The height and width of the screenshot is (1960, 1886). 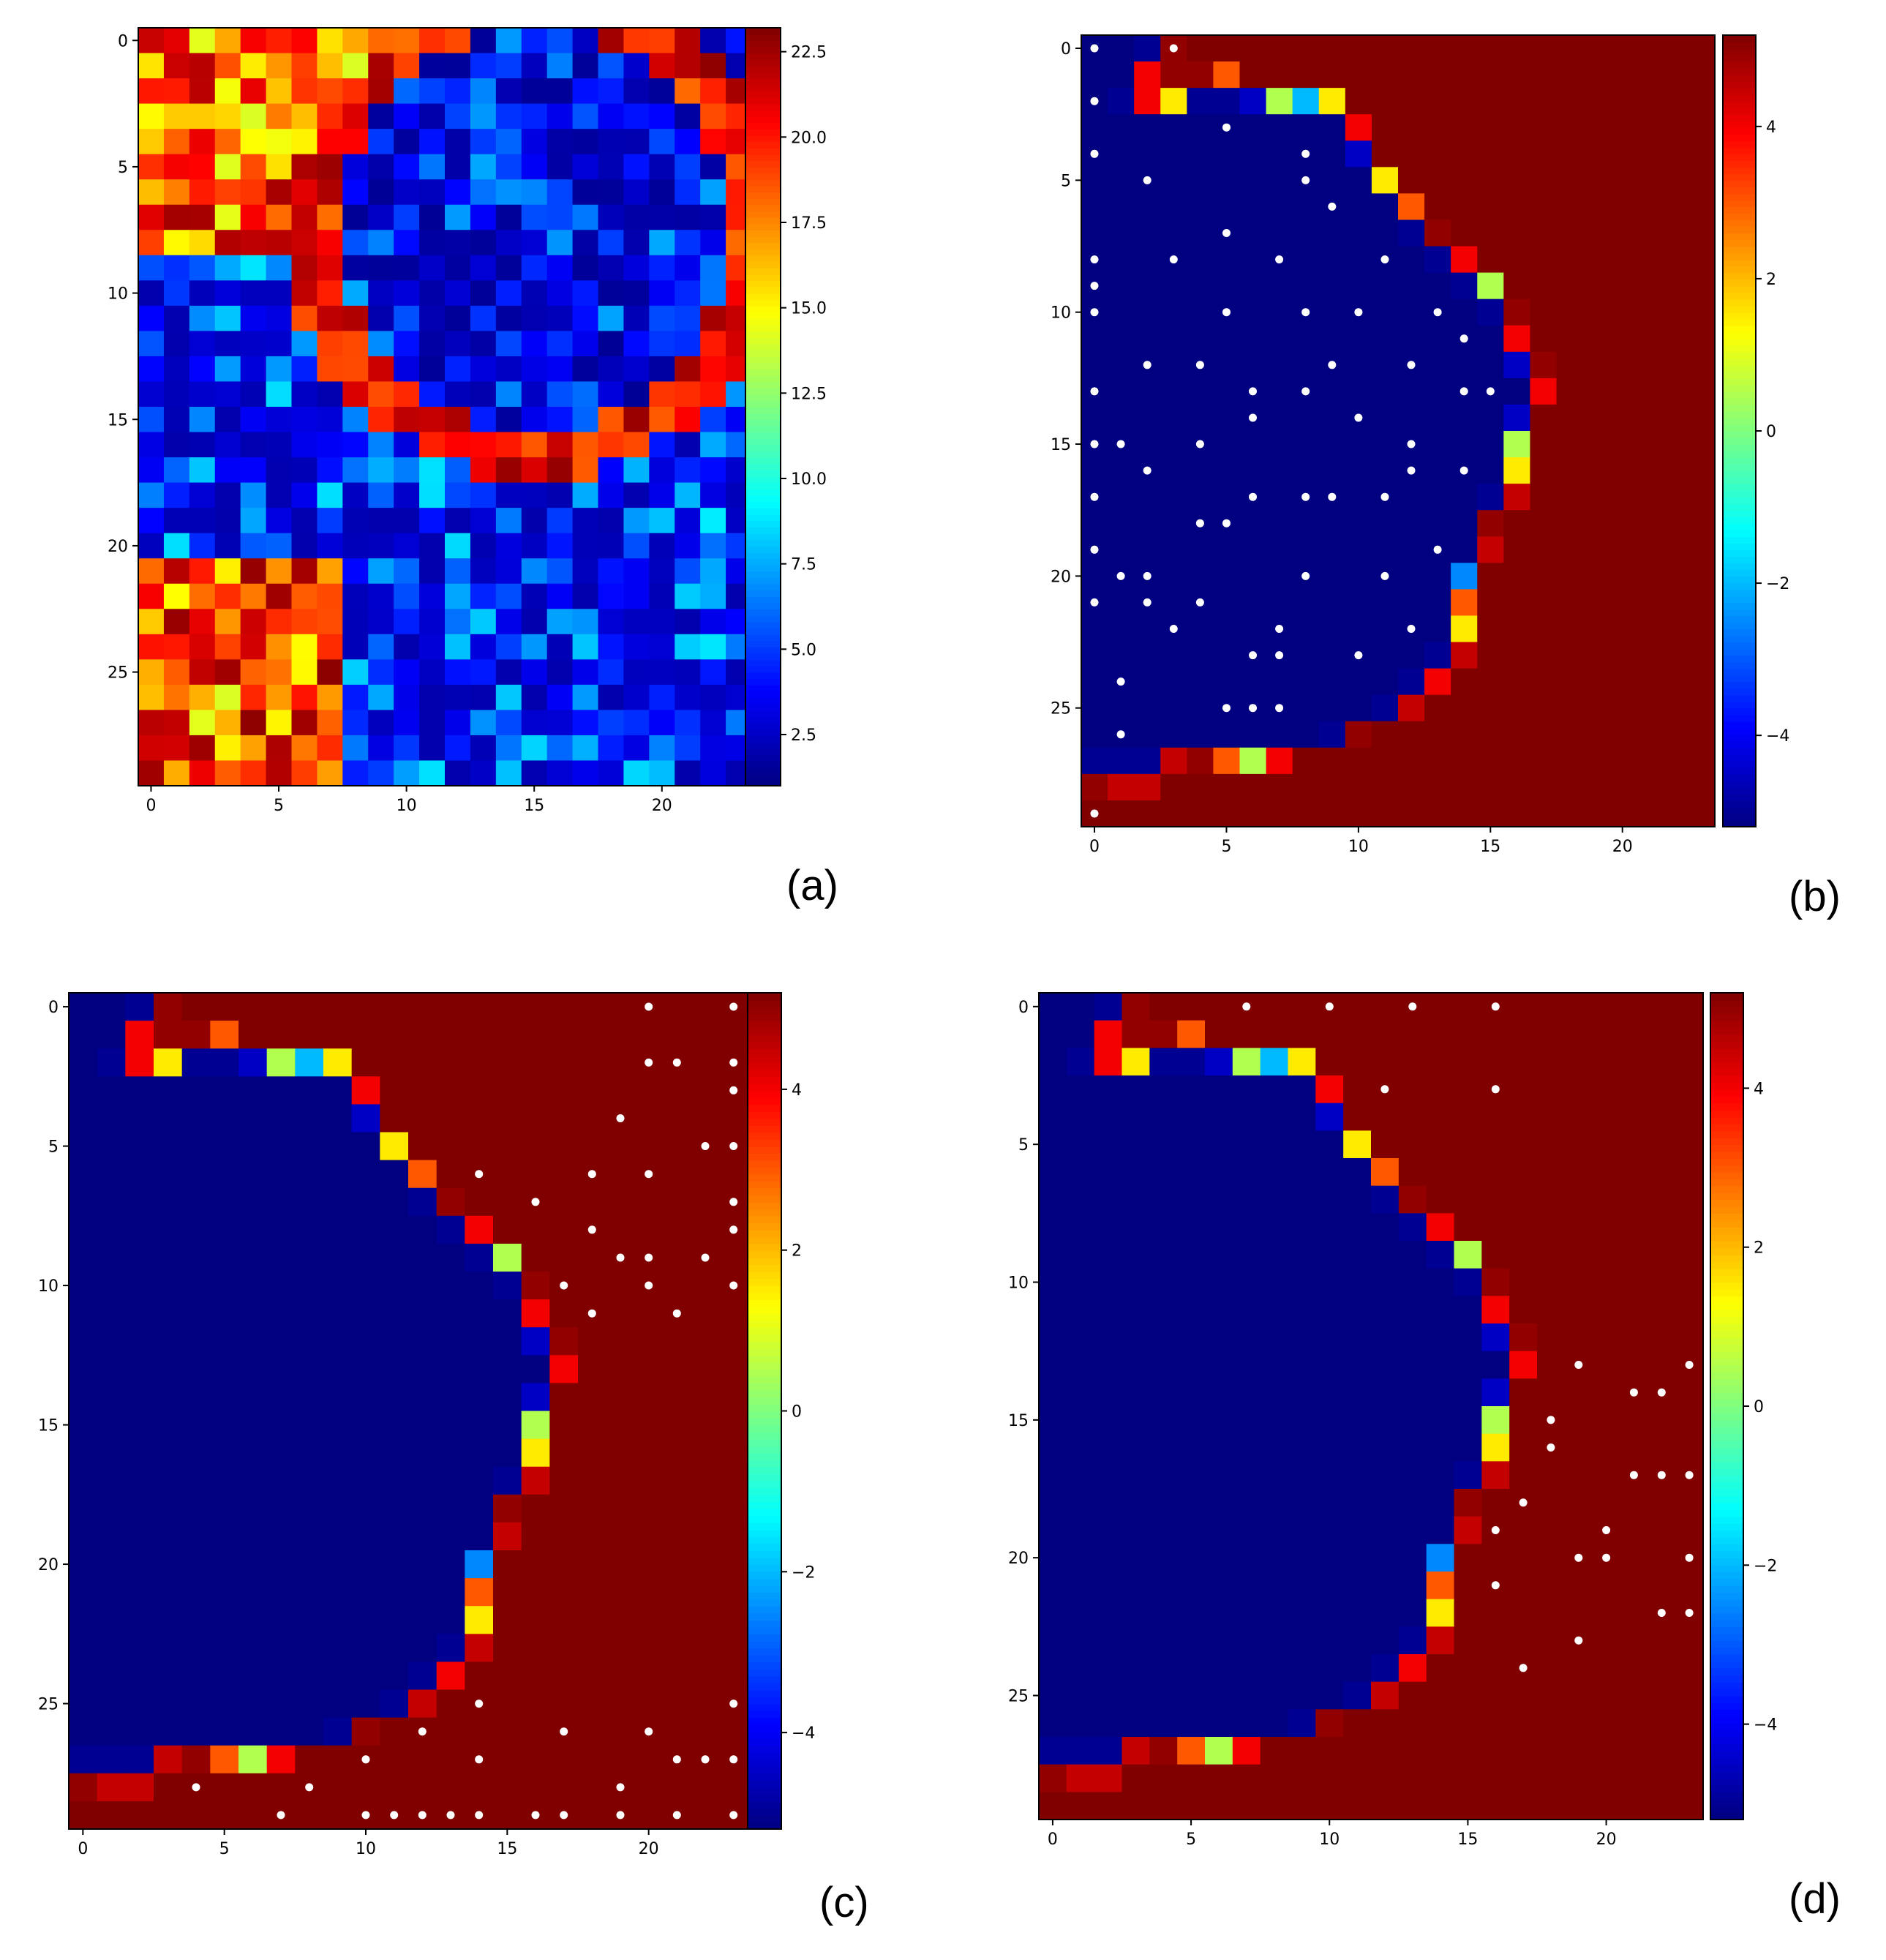 I want to click on x-tick-label: 15, so click(x=507, y=1849).